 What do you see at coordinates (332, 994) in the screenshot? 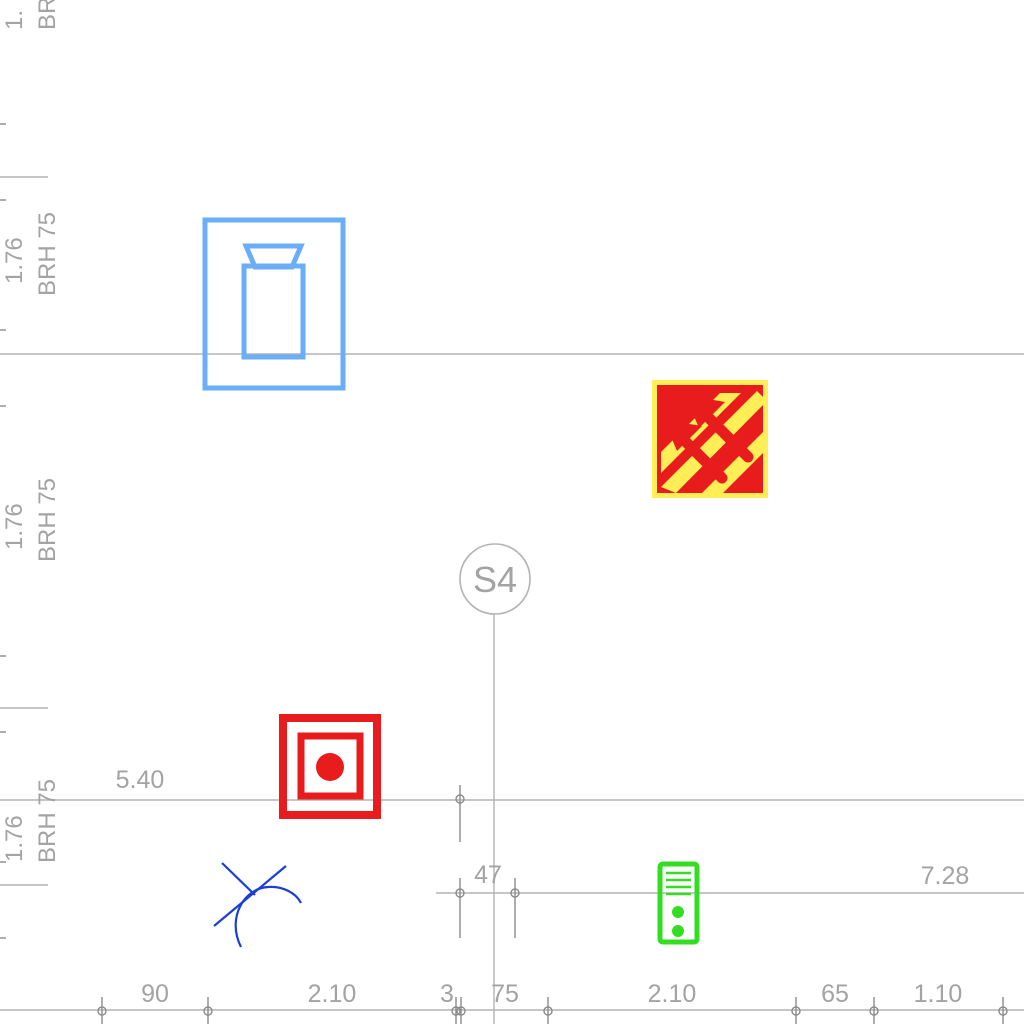
I see `dimension-bottom-210-a: 2.10` at bounding box center [332, 994].